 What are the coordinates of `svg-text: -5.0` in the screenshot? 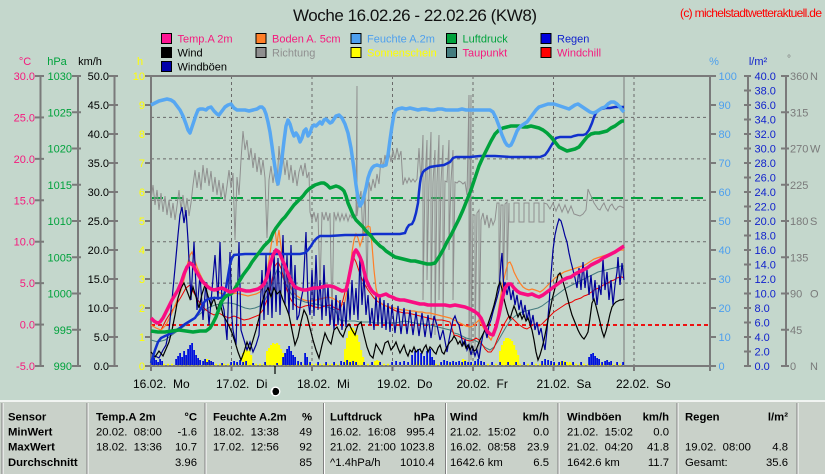 It's located at (25, 367).